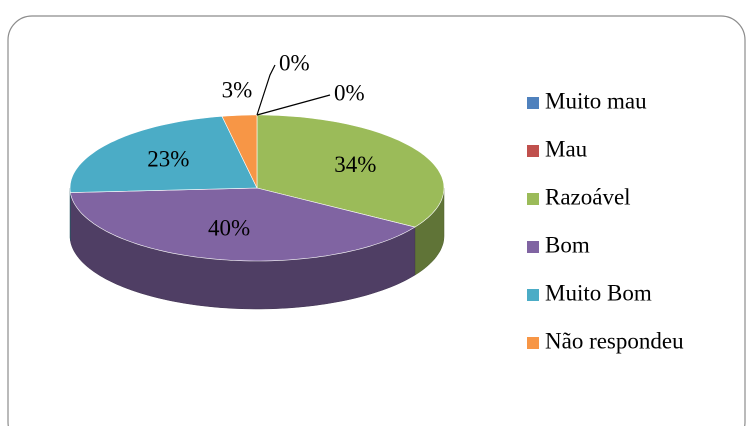 This screenshot has height=426, width=751. Describe the element at coordinates (237, 89) in the screenshot. I see `data-label: 3%` at that location.